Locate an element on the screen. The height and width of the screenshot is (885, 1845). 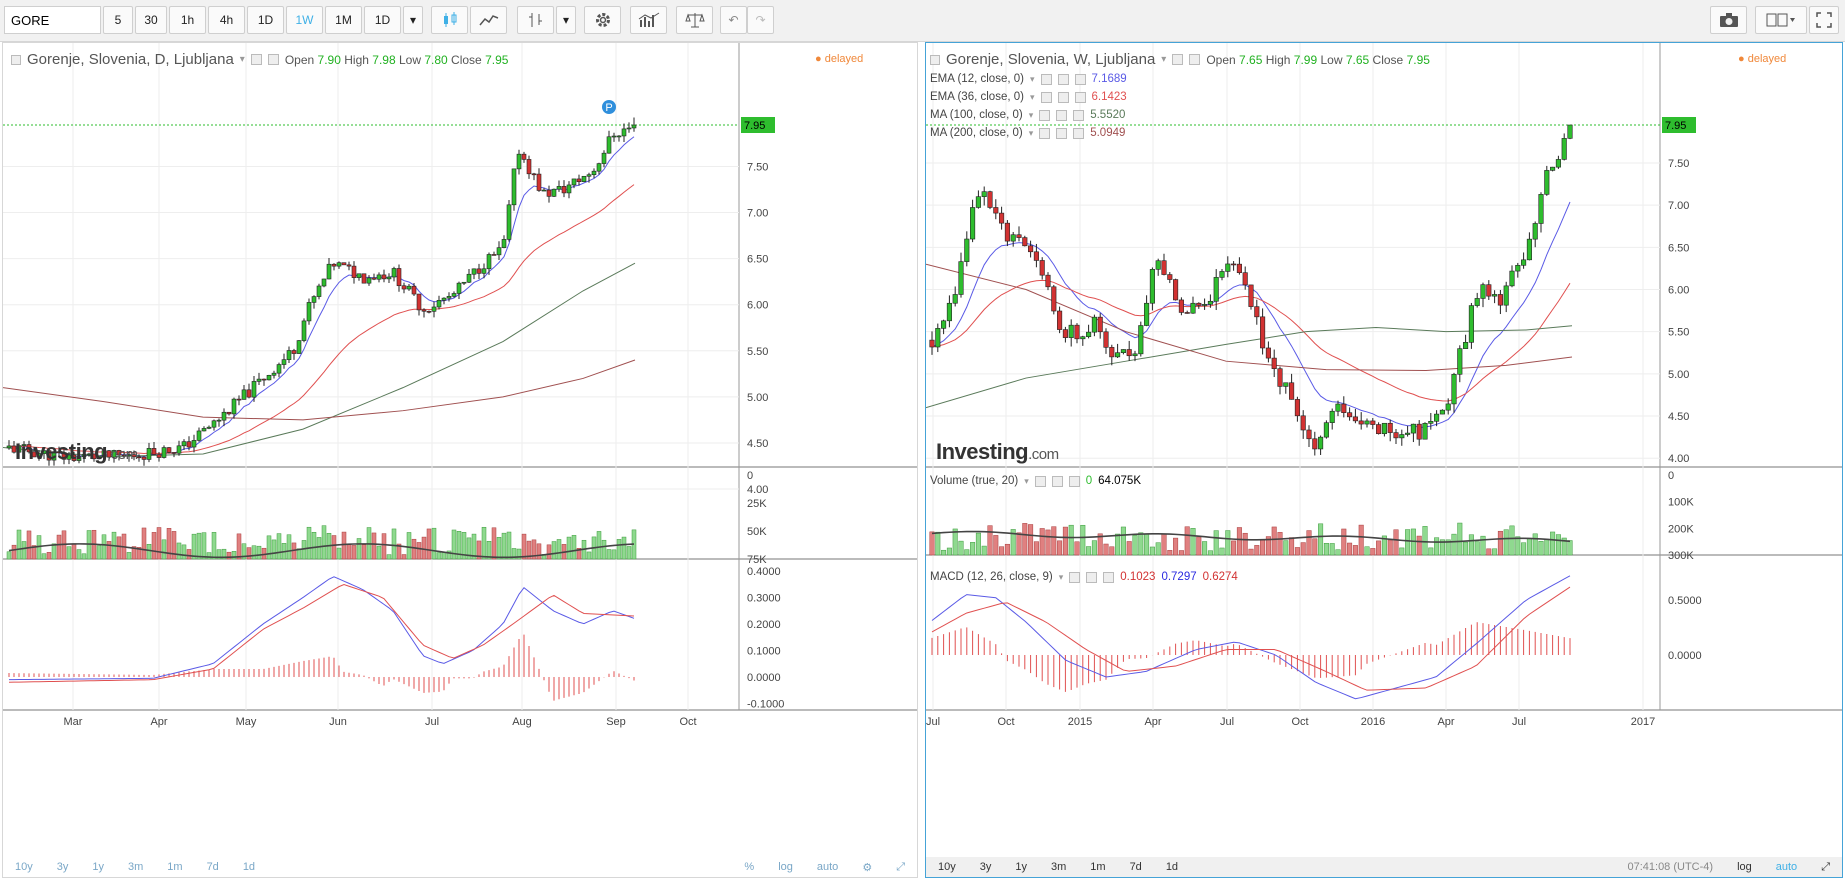
redo-button: ↷ is located at coordinates (760, 20).